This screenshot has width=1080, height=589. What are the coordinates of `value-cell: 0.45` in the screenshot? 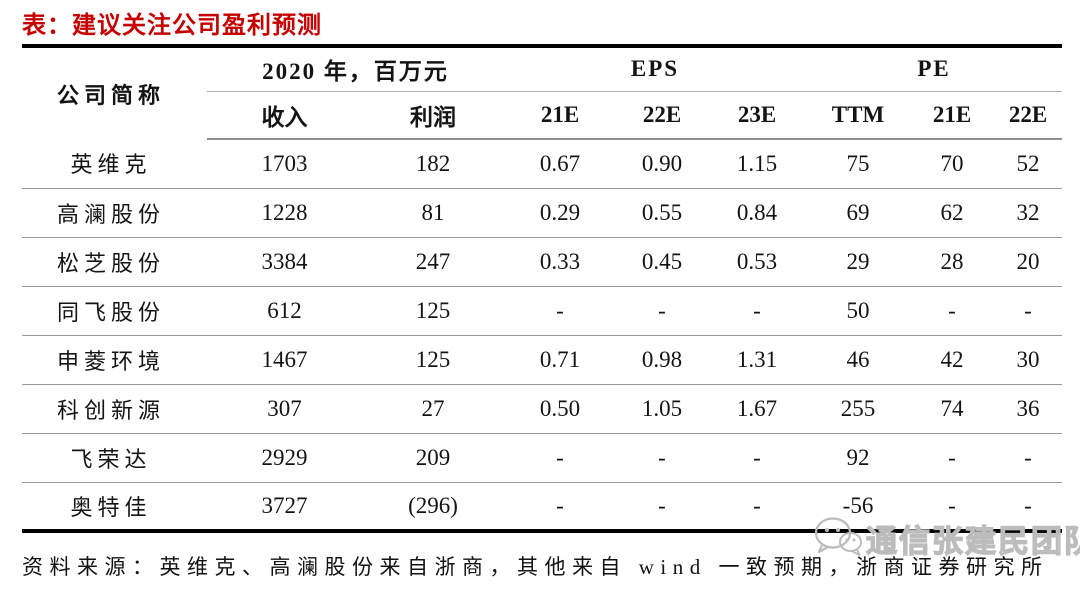 It's located at (662, 262).